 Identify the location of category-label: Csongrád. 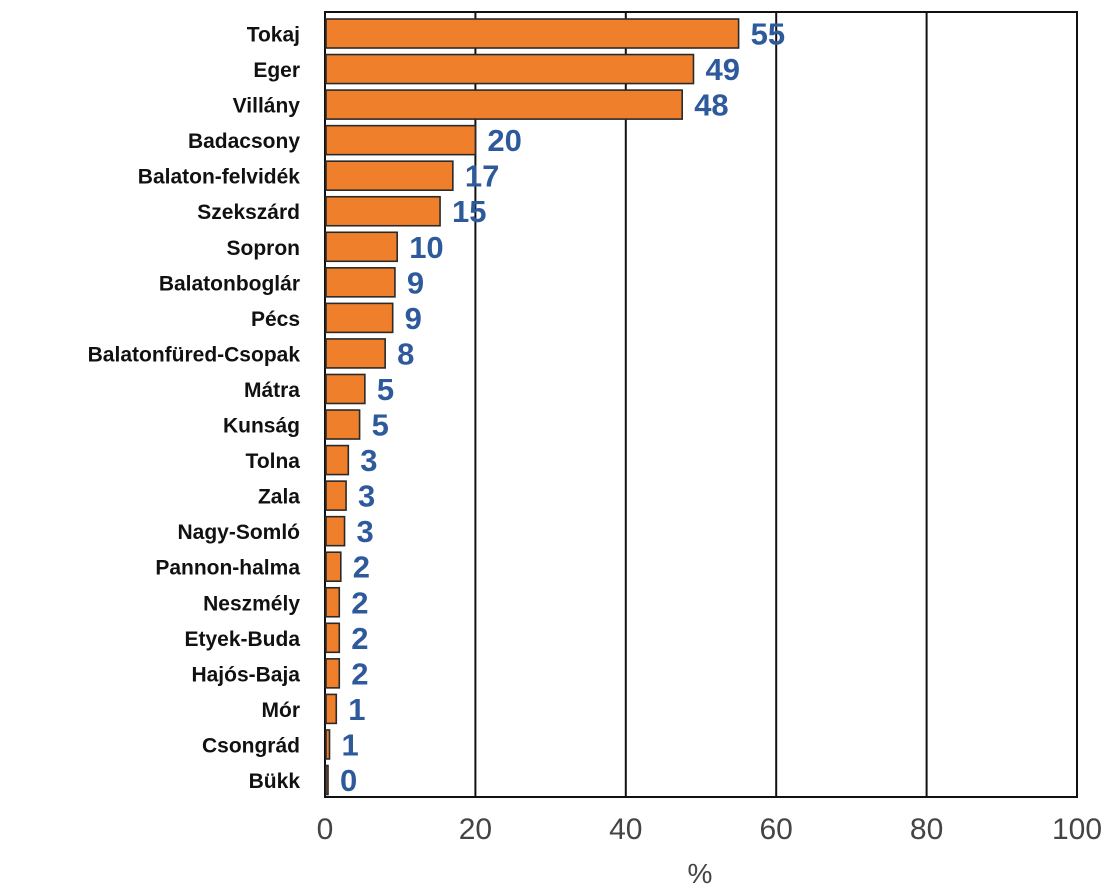
(251, 745).